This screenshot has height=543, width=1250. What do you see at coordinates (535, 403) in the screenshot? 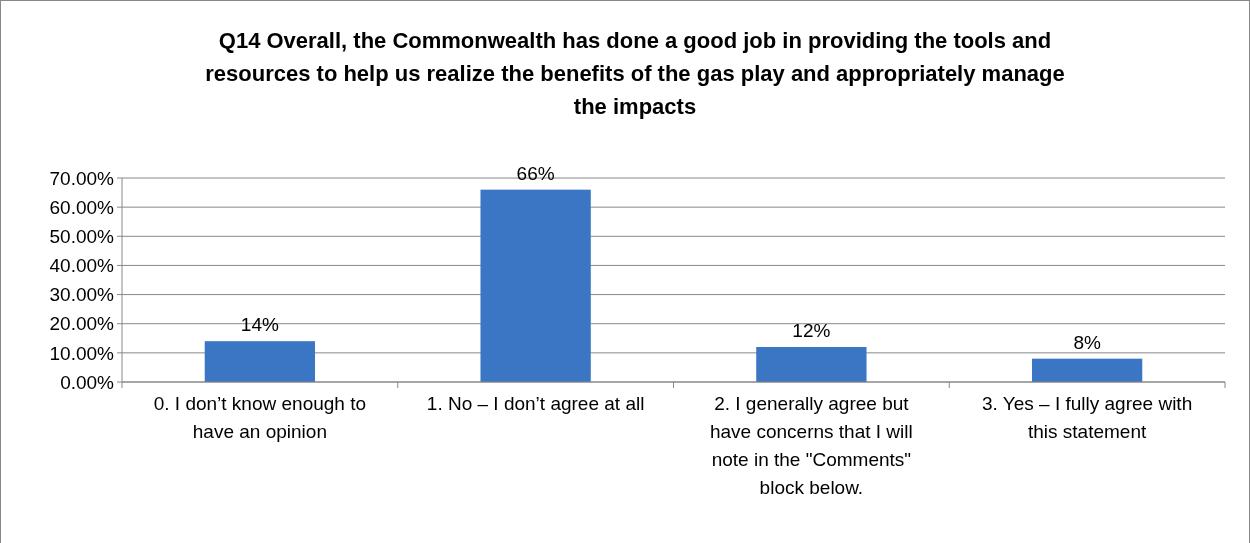
I see `x-tick-label: 1. No – I don’t agree at all` at bounding box center [535, 403].